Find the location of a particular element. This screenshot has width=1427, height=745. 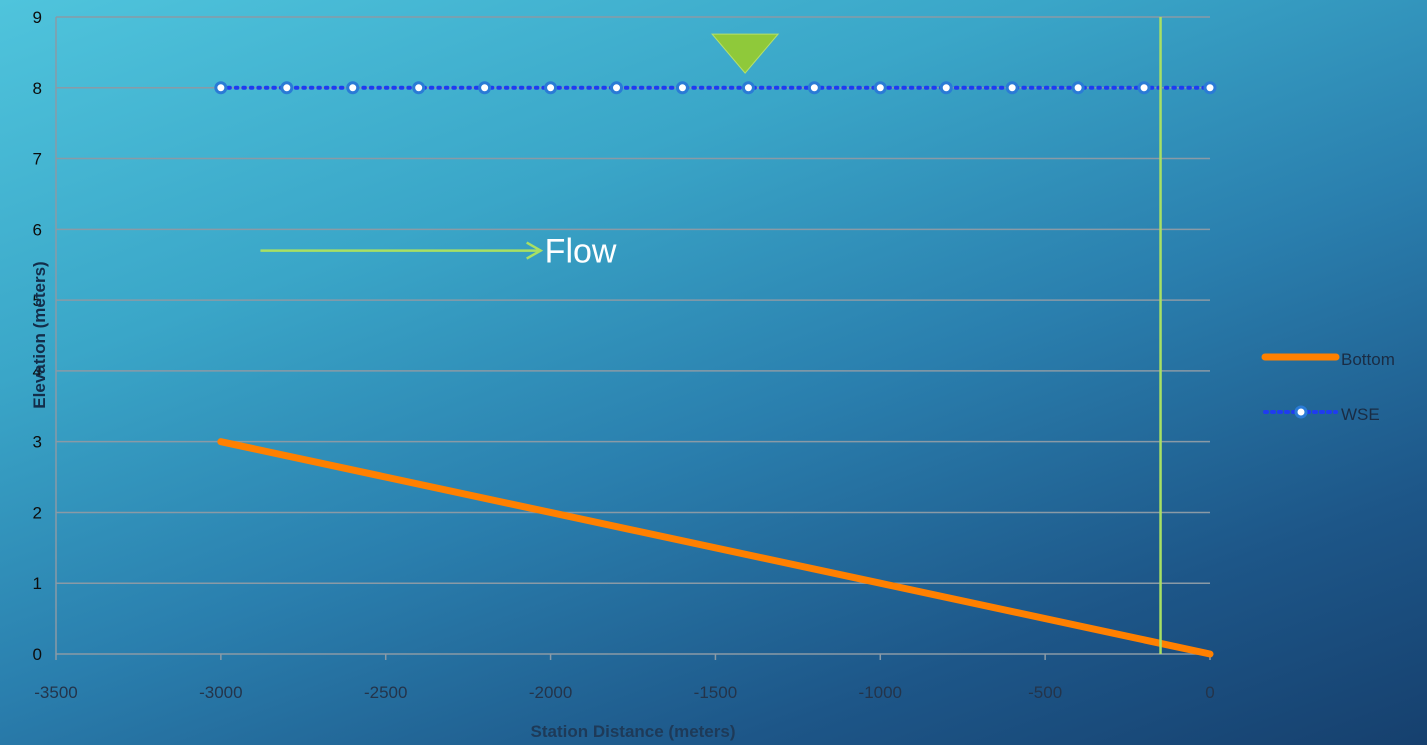

flow-arrow-head-icon is located at coordinates (535, 250).